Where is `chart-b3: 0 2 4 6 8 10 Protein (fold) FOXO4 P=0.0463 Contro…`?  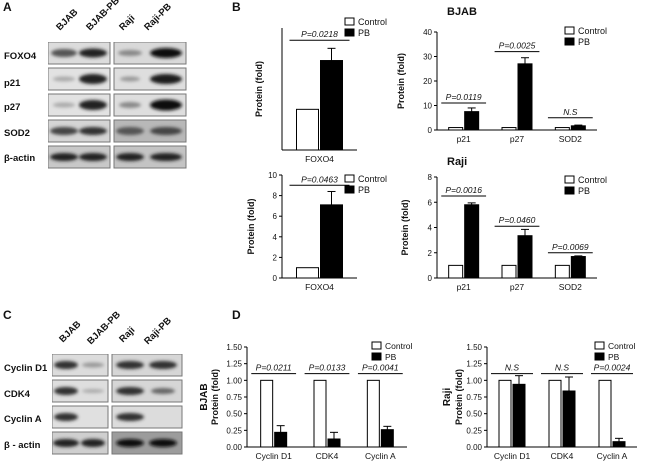 chart-b3: 0 2 4 6 8 10 Protein (fold) FOXO4 P=0.0463 Contro… is located at coordinates (316, 231).